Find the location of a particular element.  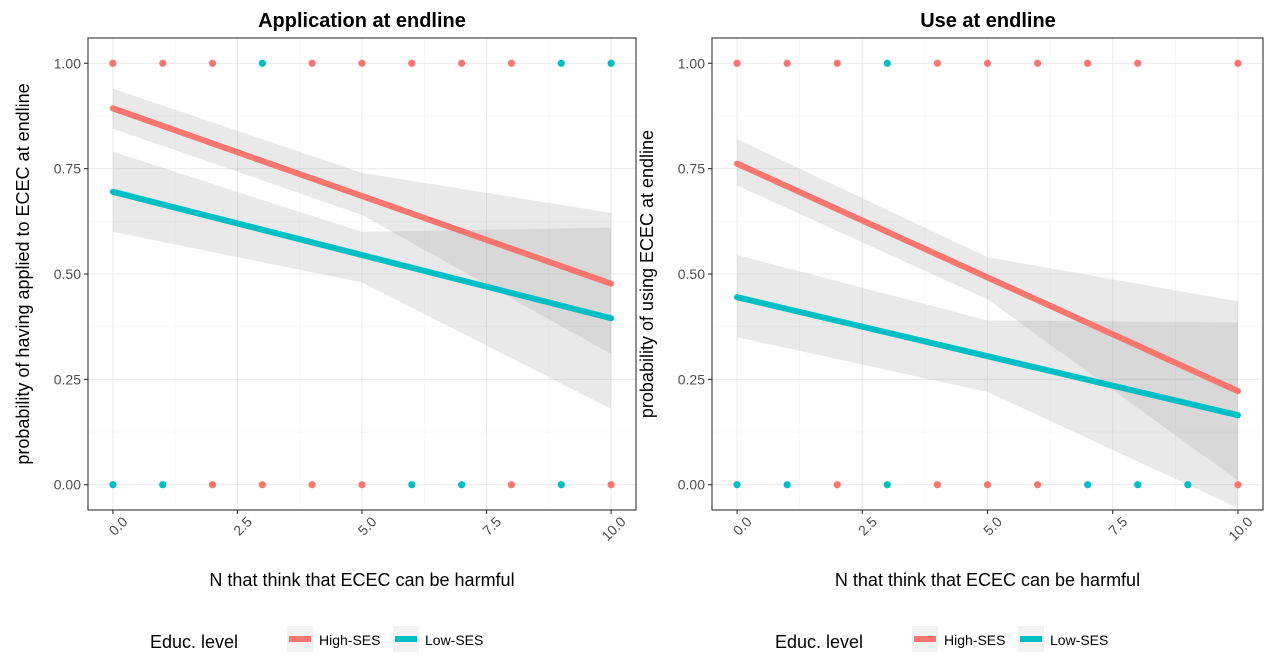

chart-title: Use at endline is located at coordinates (988, 21).